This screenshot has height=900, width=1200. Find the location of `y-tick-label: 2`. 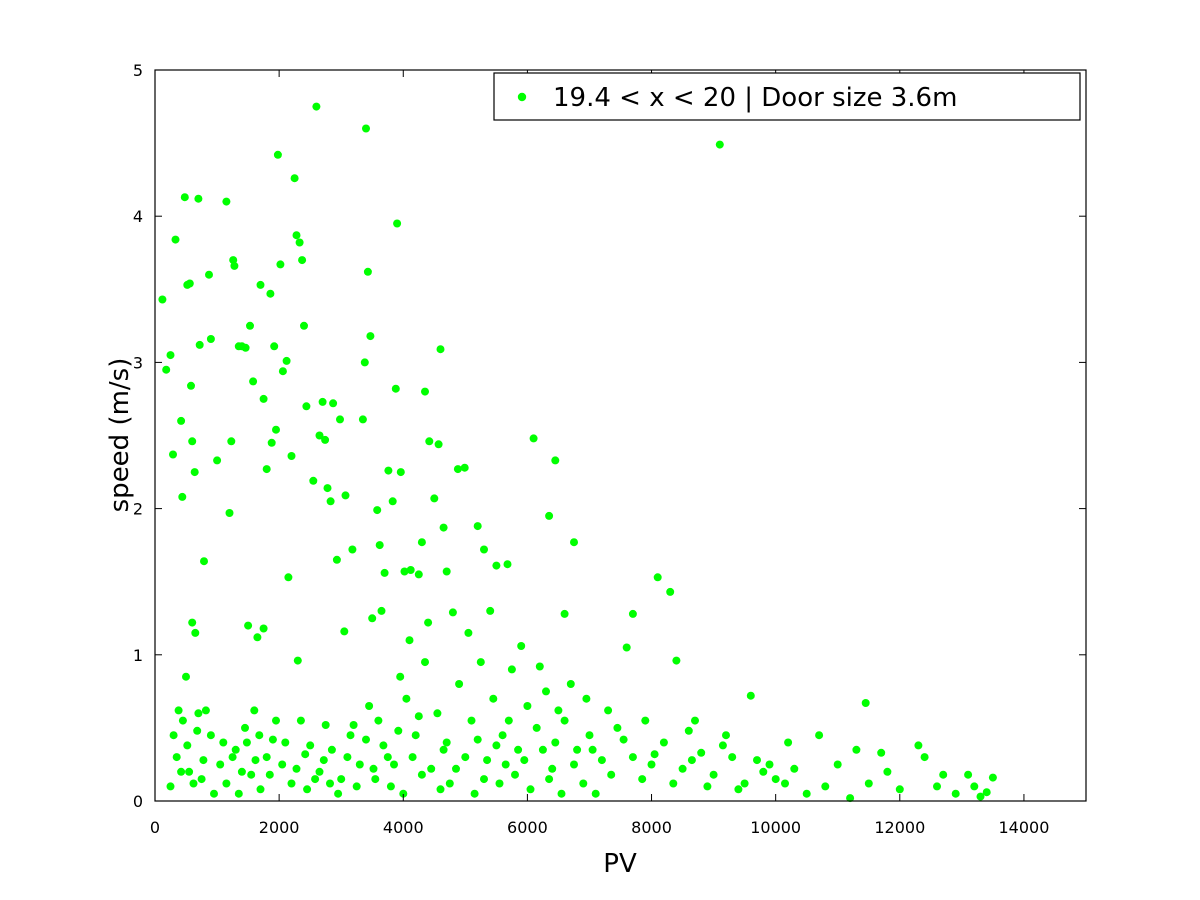

y-tick-label: 2 is located at coordinates (138, 509).